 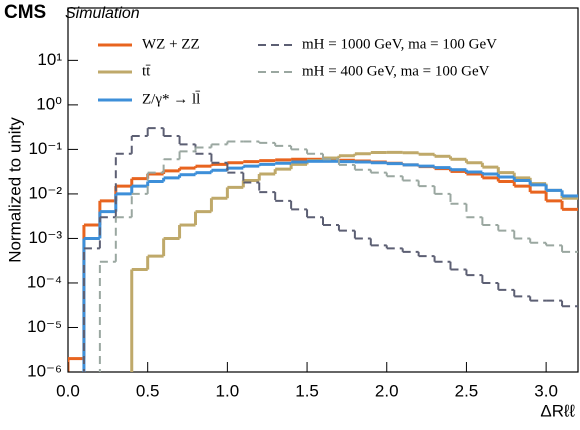 What do you see at coordinates (45, 192) in the screenshot?
I see `y-tick-label: 10⁻²` at bounding box center [45, 192].